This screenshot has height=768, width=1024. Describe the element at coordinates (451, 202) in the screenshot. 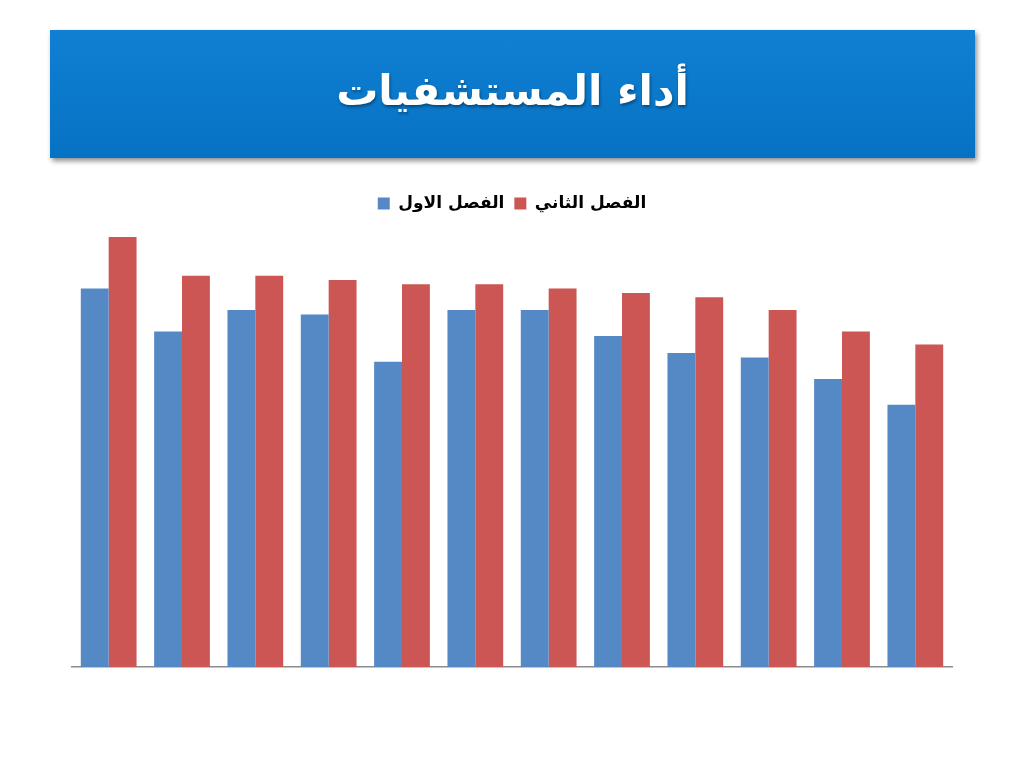

I see `legend-label: الفصل الاول` at that location.